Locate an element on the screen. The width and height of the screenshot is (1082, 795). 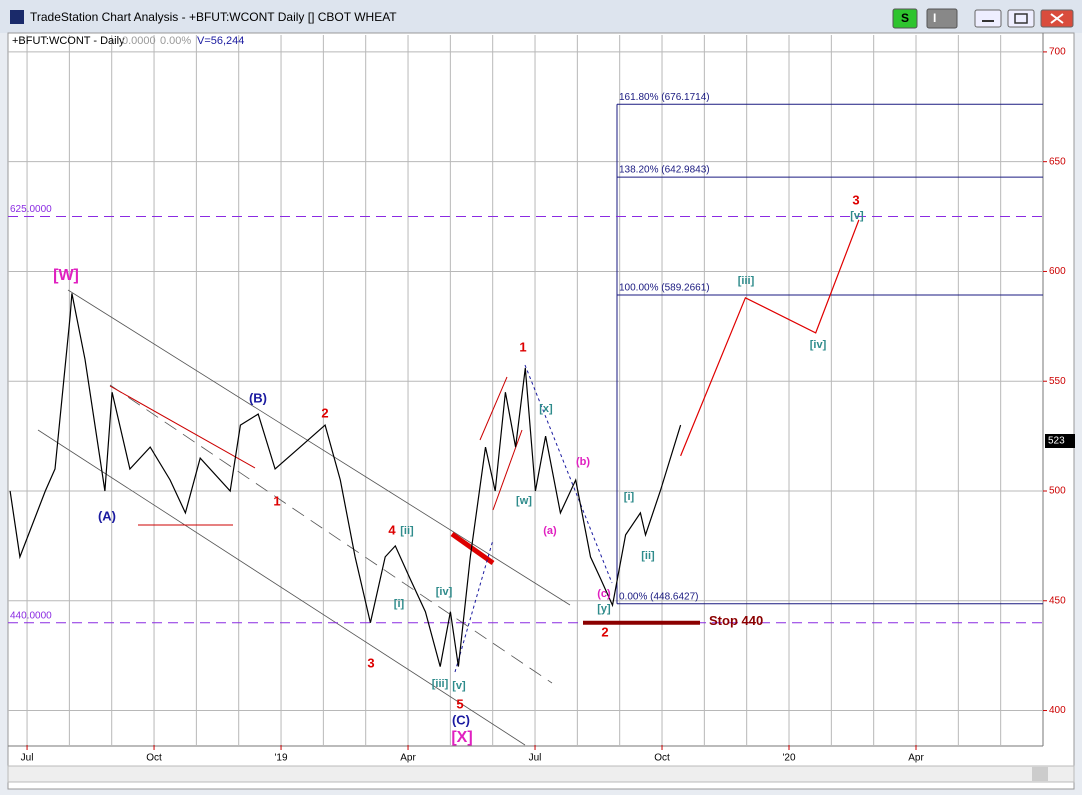
y-tick-label: 450 is located at coordinates (1057, 600).